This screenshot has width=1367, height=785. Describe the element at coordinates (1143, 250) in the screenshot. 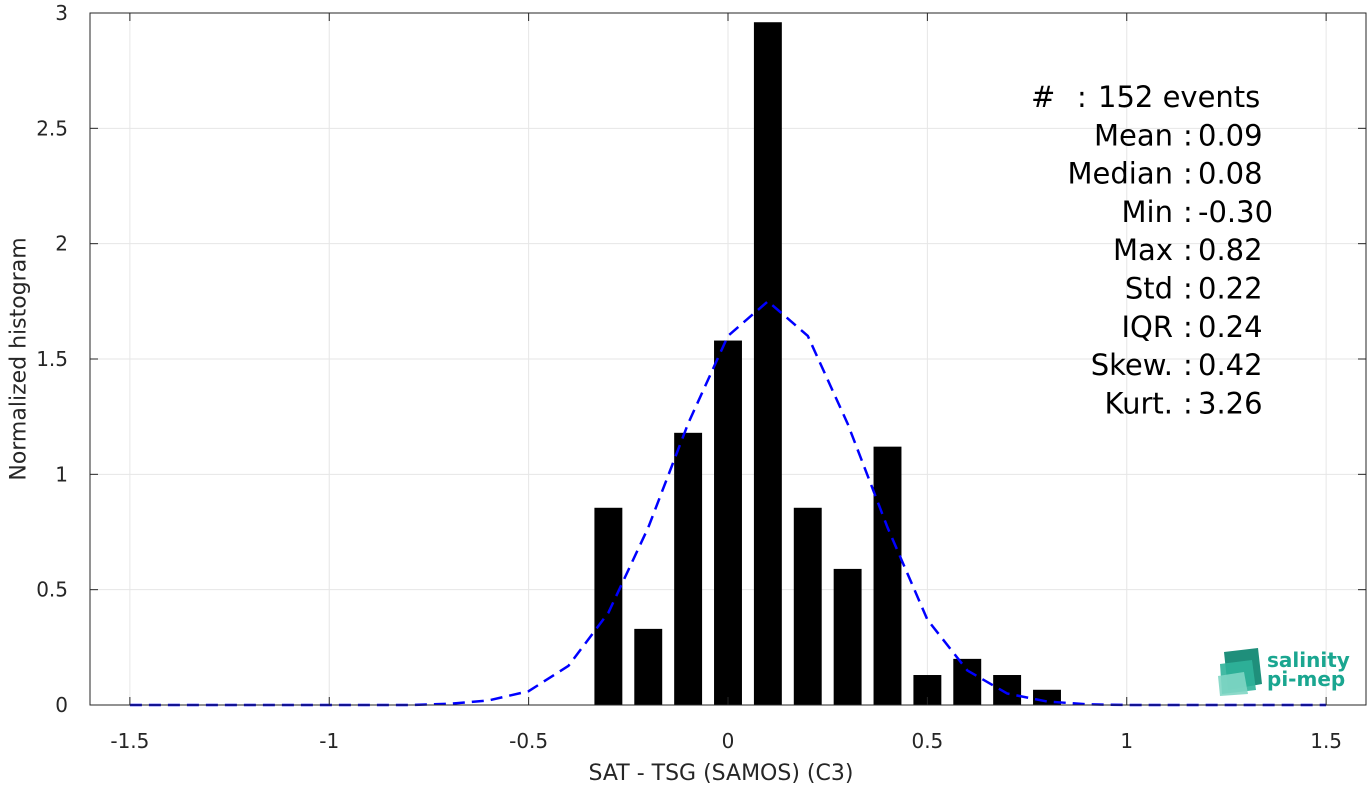

I see `stat-label: Max` at that location.